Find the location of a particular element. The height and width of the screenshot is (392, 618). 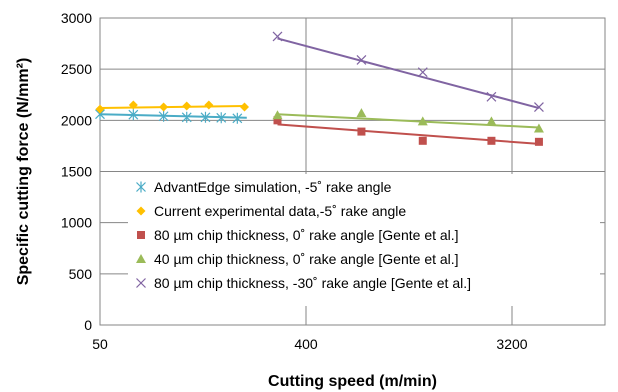

x-tick-label: 400 is located at coordinates (306, 344).